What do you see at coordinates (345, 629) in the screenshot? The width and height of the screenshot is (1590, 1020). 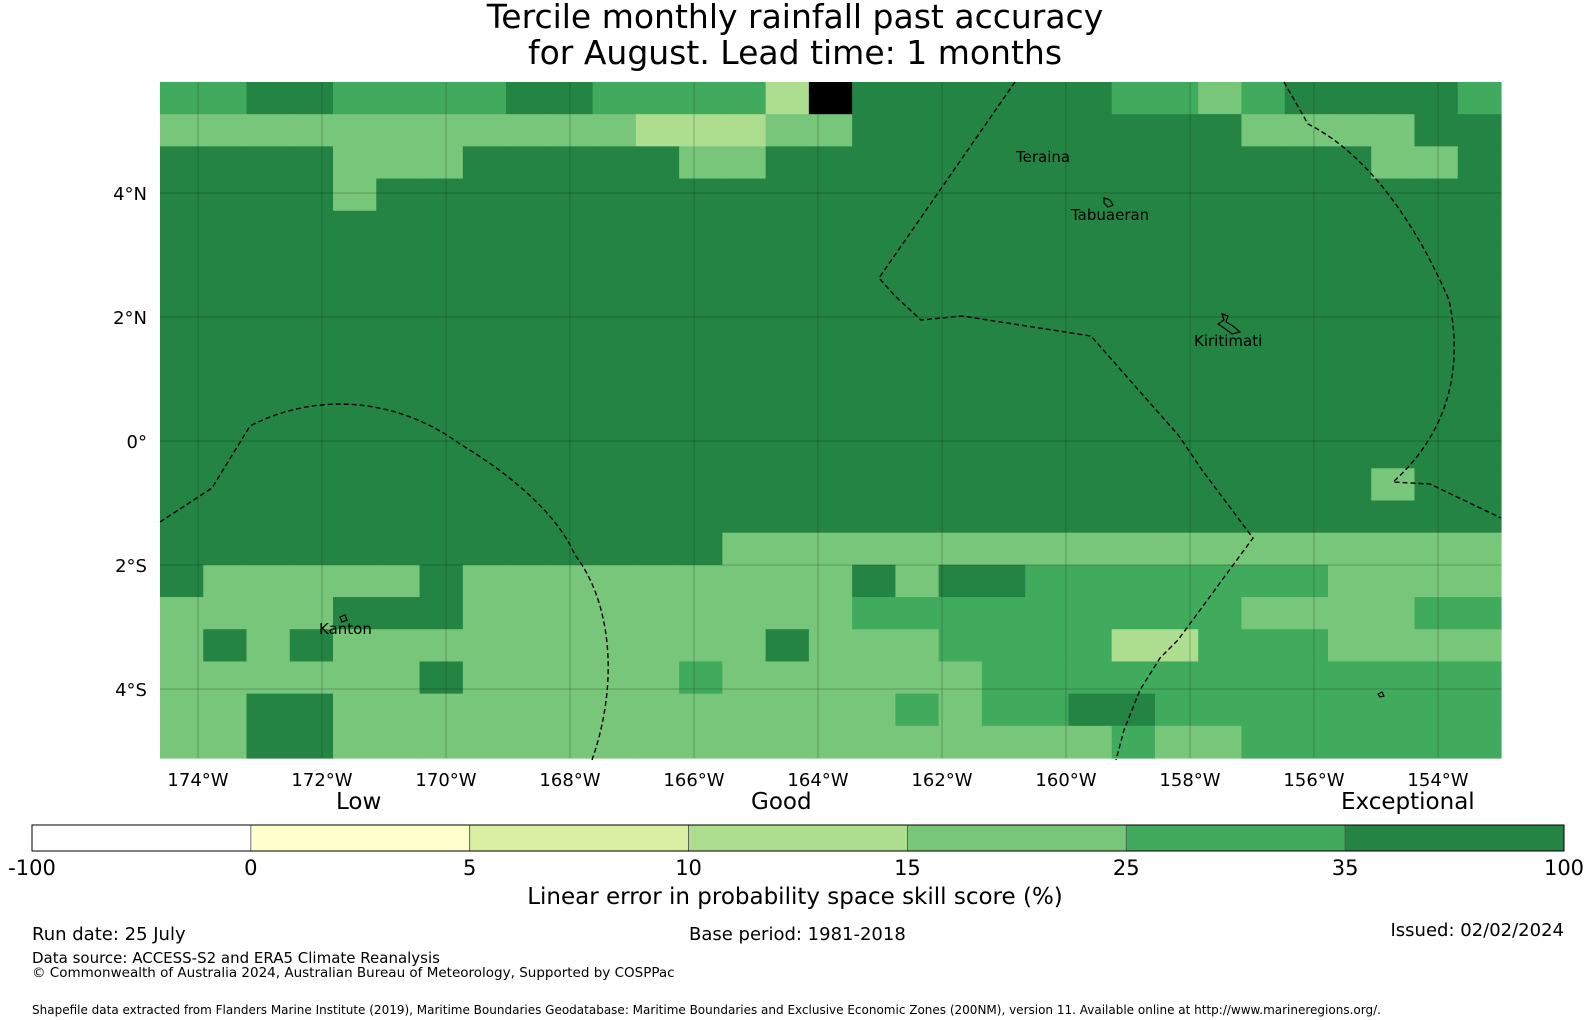 I see `place-label-kanton: Kanton` at bounding box center [345, 629].